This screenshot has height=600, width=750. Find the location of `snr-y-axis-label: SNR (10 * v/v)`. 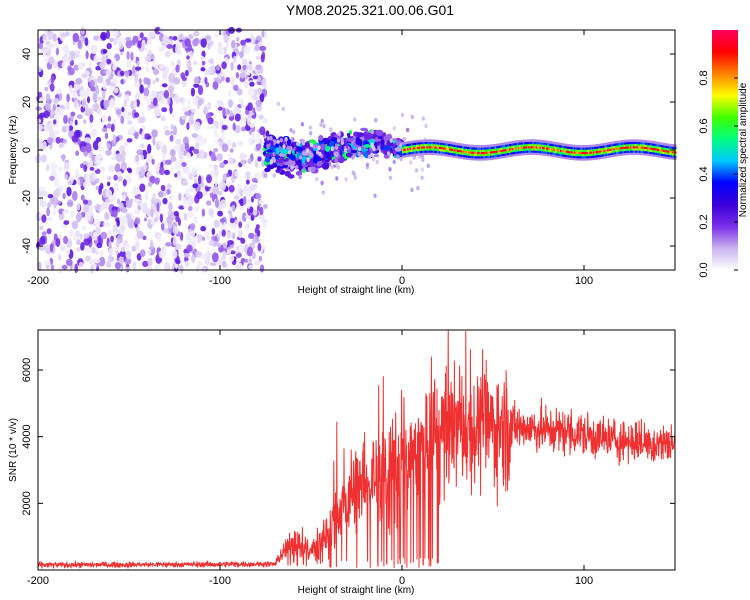

snr-y-axis-label: SNR (10 * v/v) is located at coordinates (13, 450).